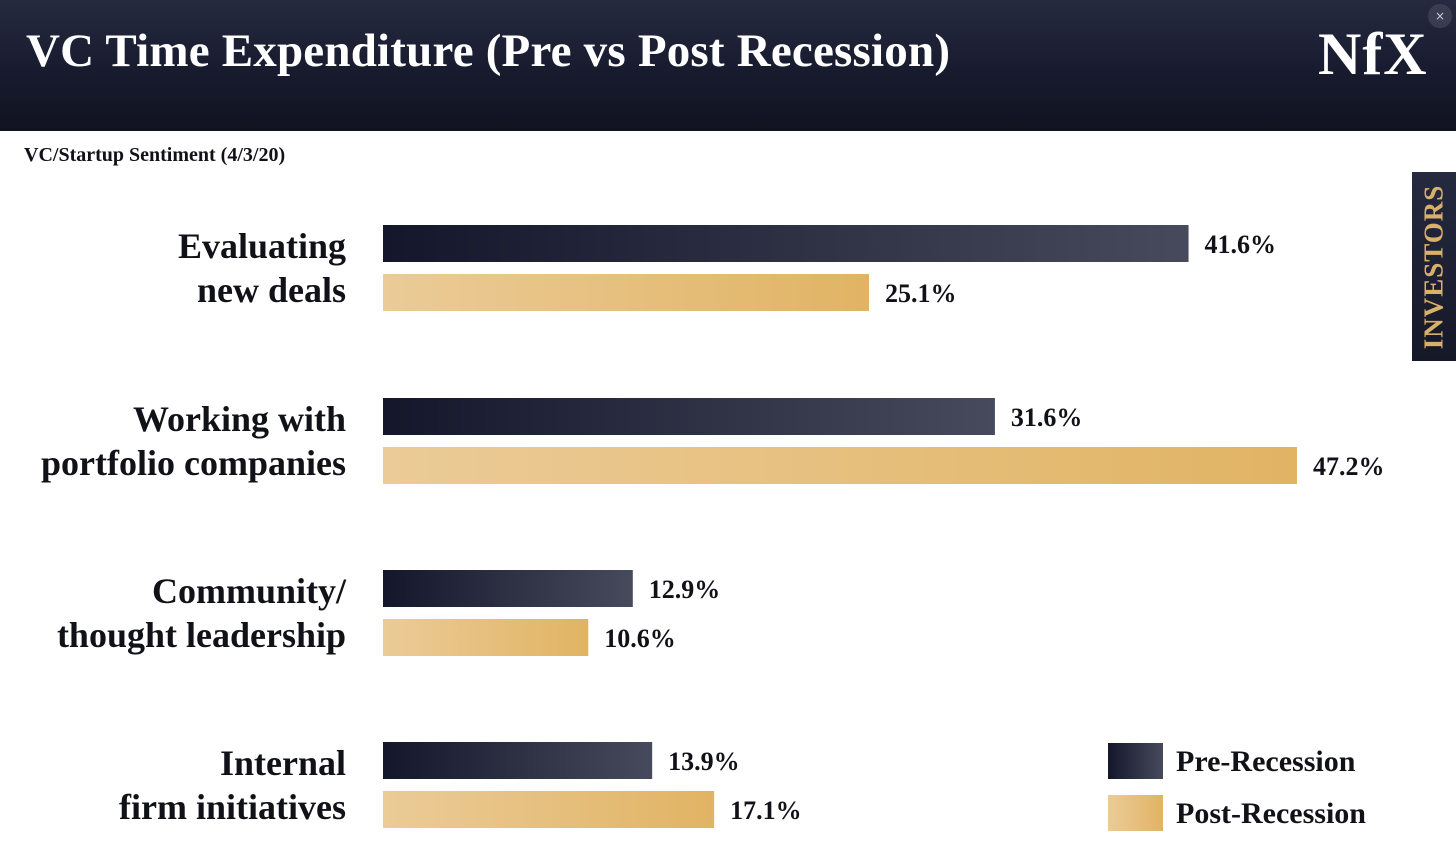 The image size is (1456, 855). Describe the element at coordinates (249, 591) in the screenshot. I see `category-label-line: Community/` at that location.